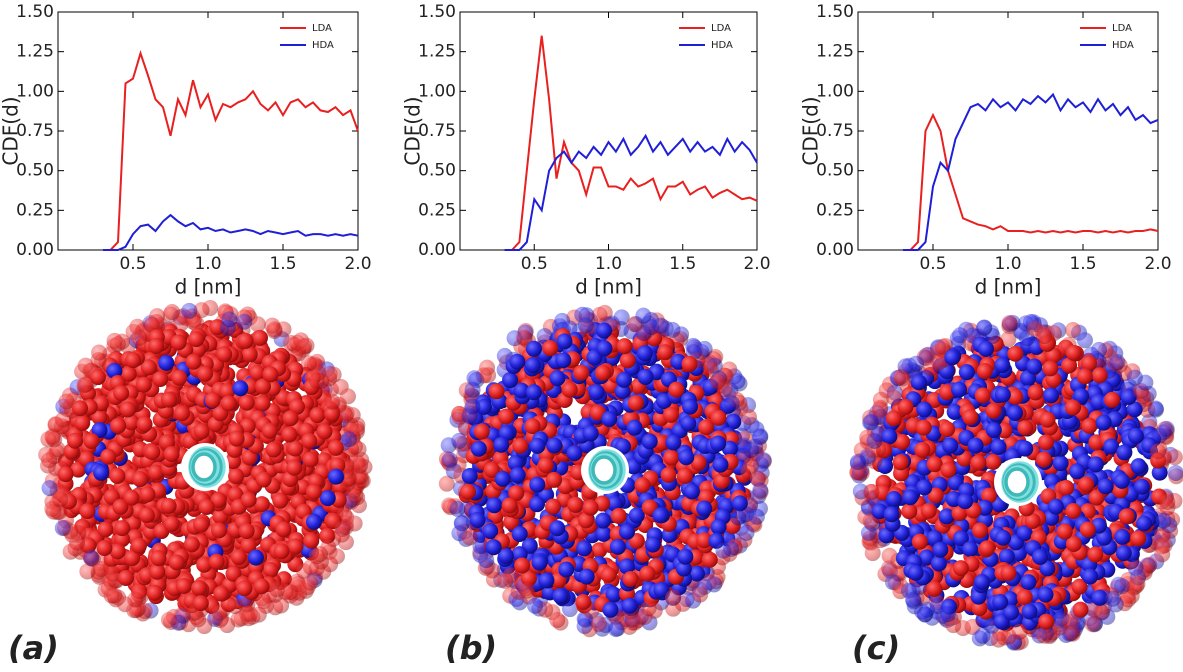 This screenshot has height=672, width=1183. What do you see at coordinates (437, 250) in the screenshot?
I see `y-tick-label: 0.00` at bounding box center [437, 250].